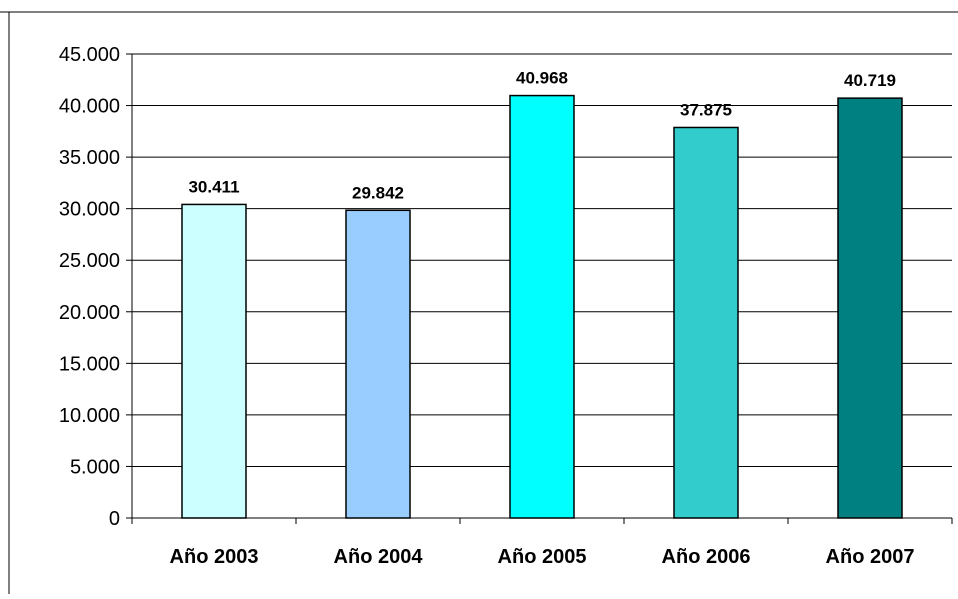 Image resolution: width=958 pixels, height=599 pixels. I want to click on category-label: Año 2006, so click(706, 557).